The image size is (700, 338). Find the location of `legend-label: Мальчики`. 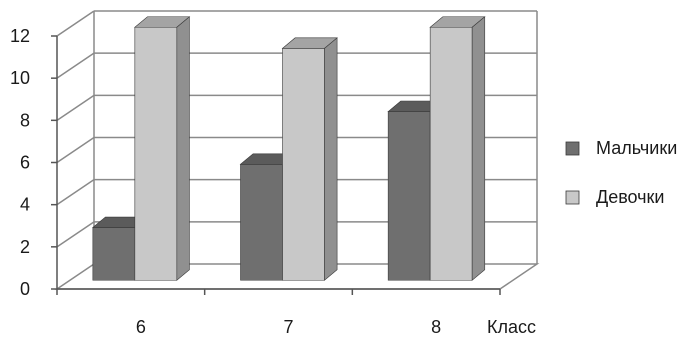

legend-label: Мальчики is located at coordinates (636, 148).